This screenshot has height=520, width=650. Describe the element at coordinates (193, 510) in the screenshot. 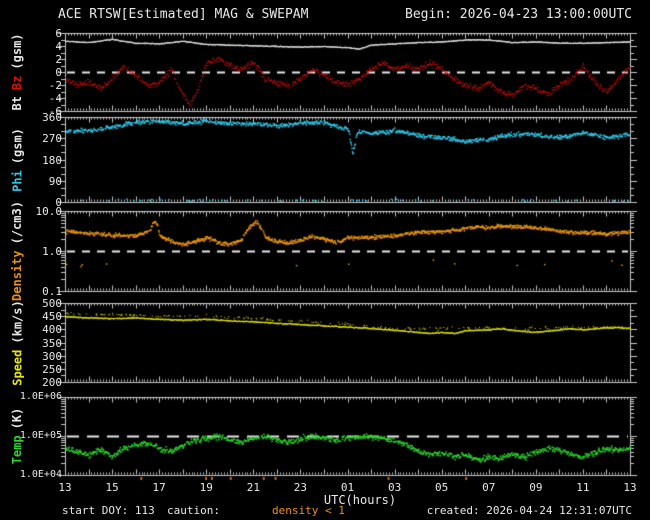

I see `footer-caution-label: caution:` at that location.